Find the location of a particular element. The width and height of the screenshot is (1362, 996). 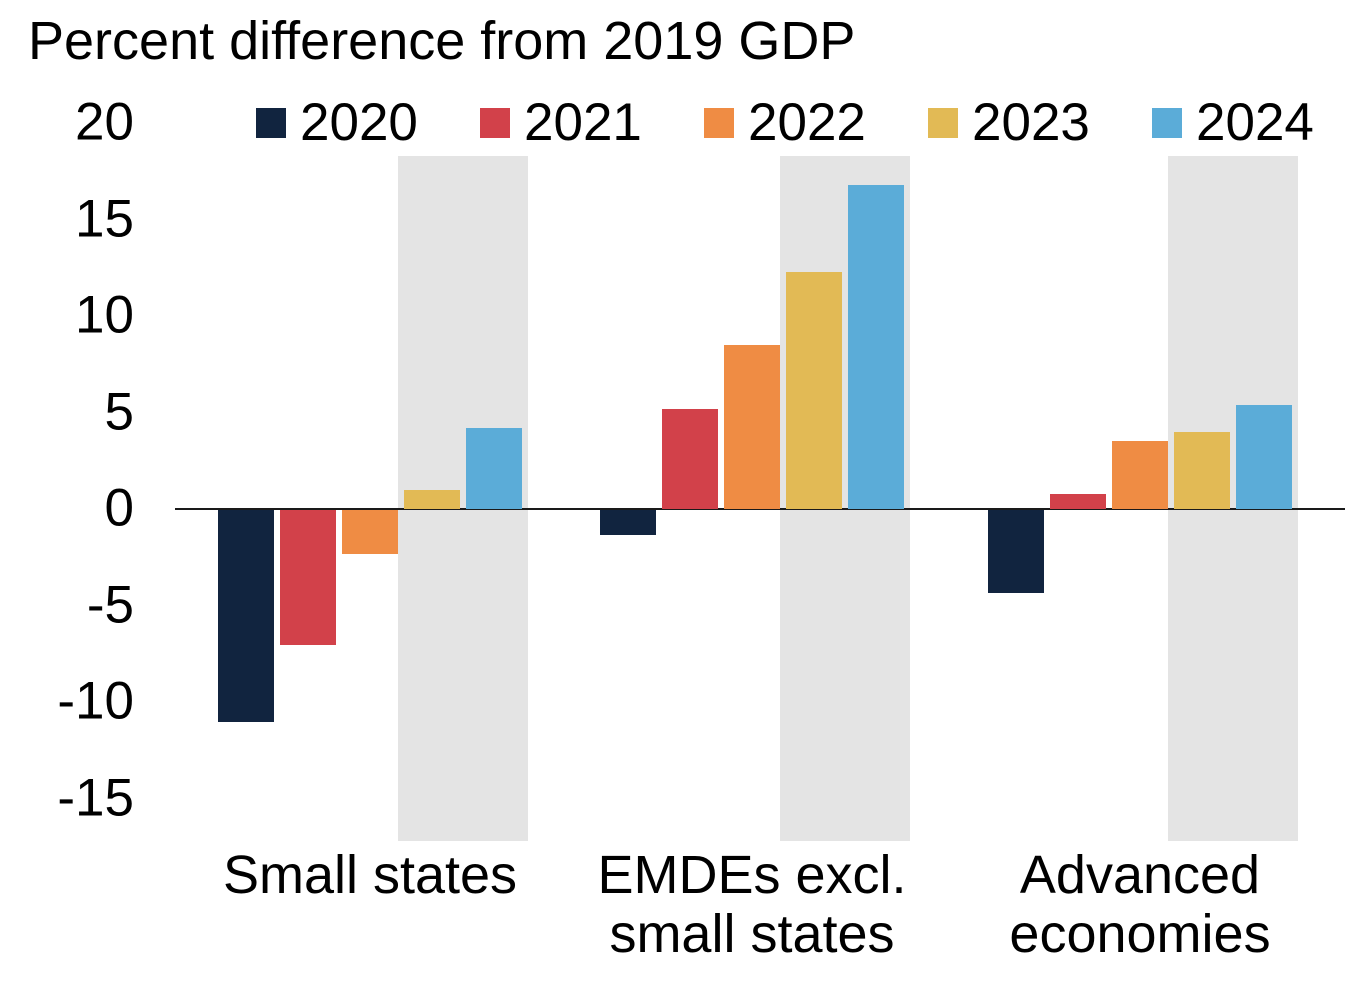

bar-emdes-excl-small-states-2020 is located at coordinates (628, 522).